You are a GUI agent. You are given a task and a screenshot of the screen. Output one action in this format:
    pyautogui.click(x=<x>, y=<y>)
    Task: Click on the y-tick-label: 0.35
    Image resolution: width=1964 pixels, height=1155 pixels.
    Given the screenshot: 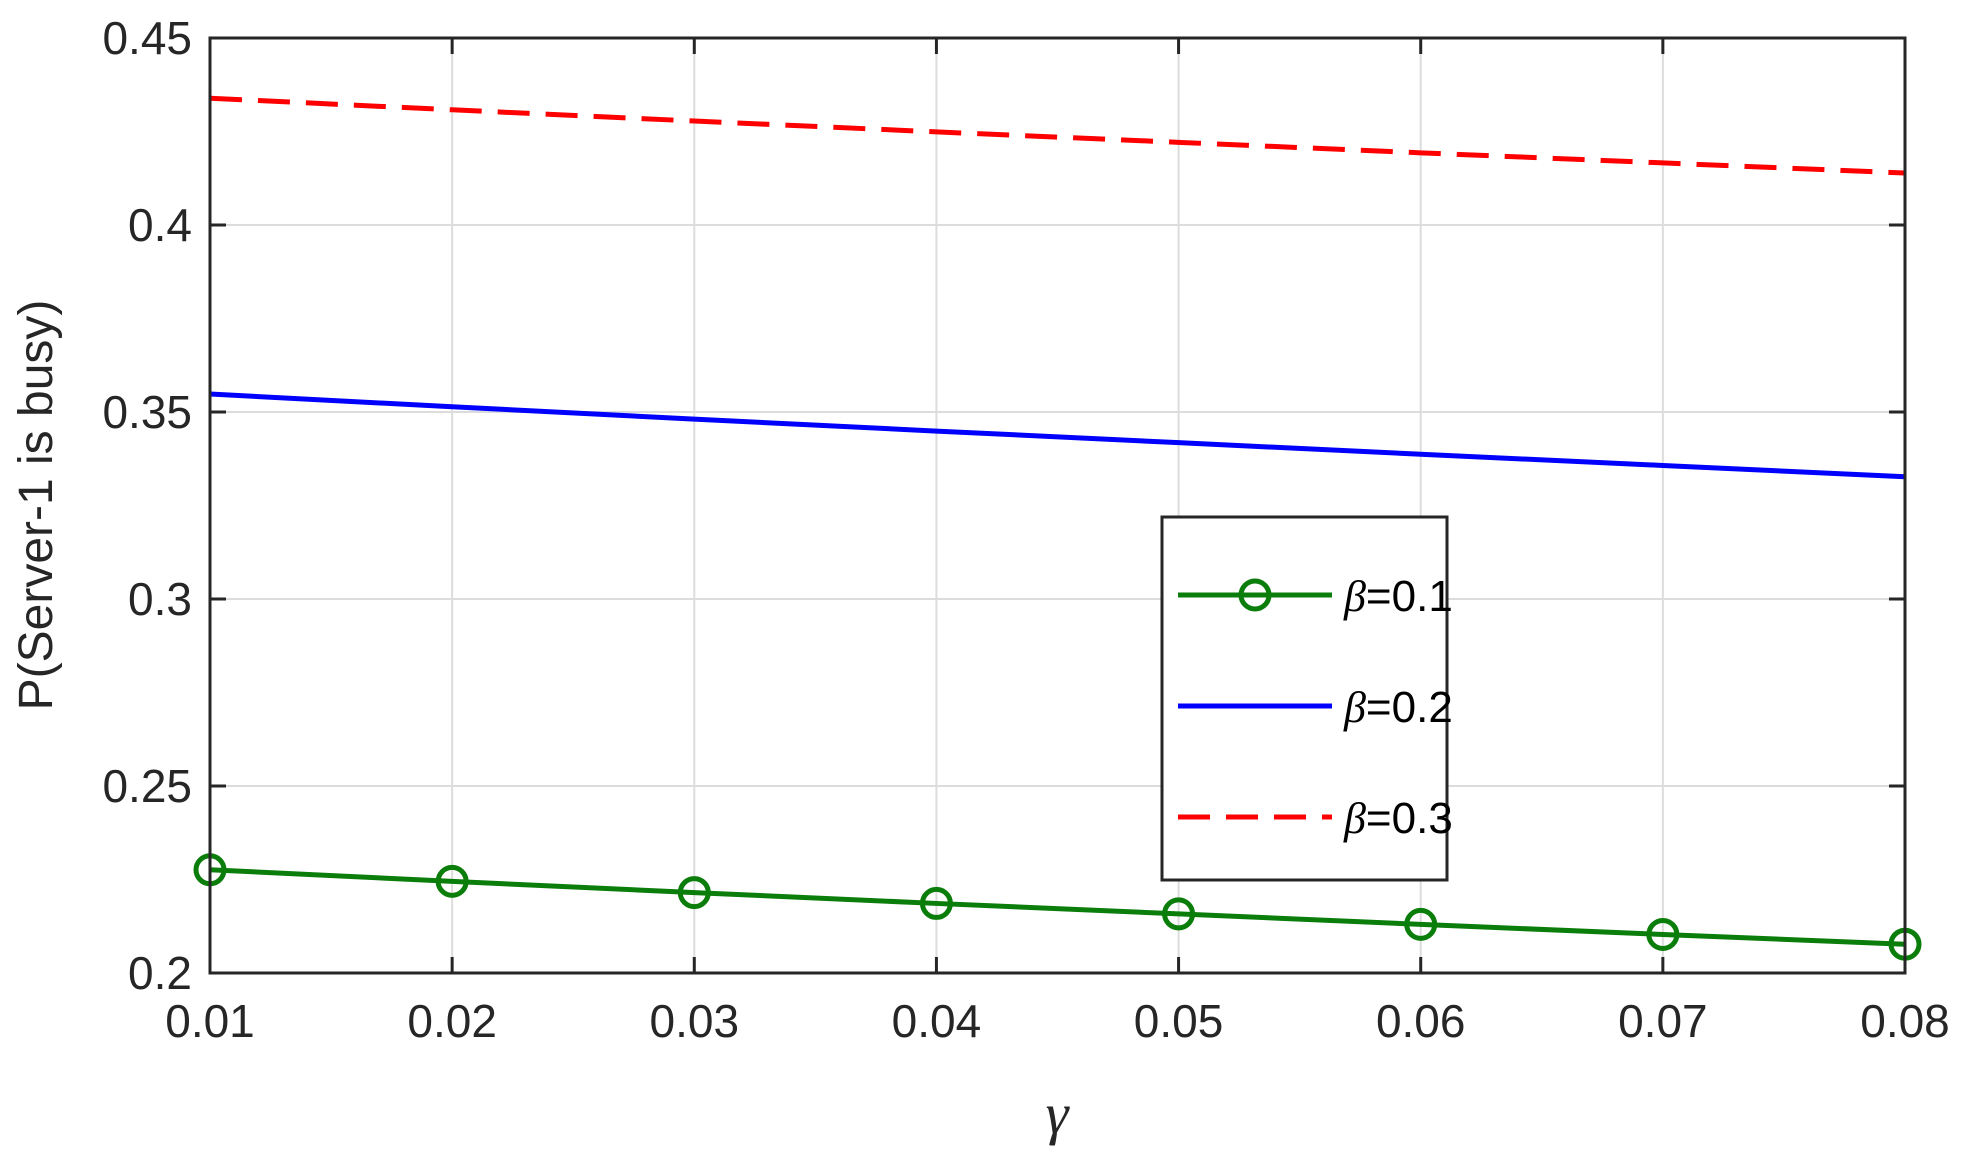 What is the action you would take?
    pyautogui.click(x=147, y=412)
    